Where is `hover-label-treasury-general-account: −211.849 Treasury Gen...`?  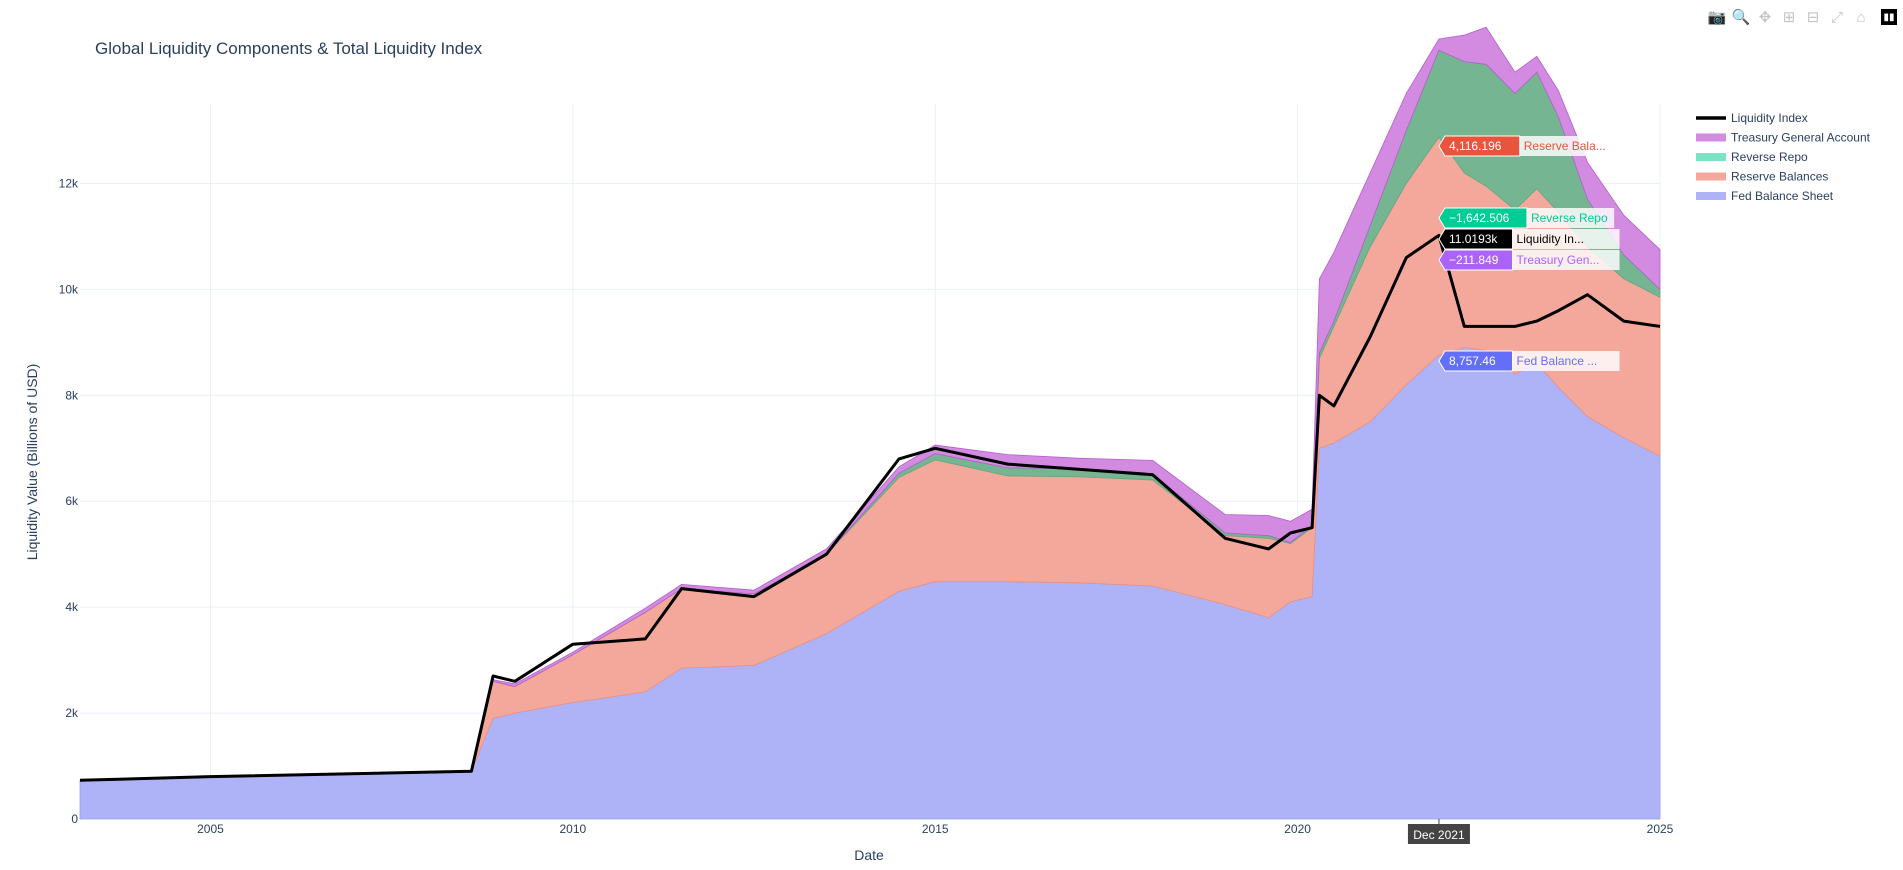 hover-label-treasury-general-account: −211.849 Treasury Gen... is located at coordinates (1529, 260).